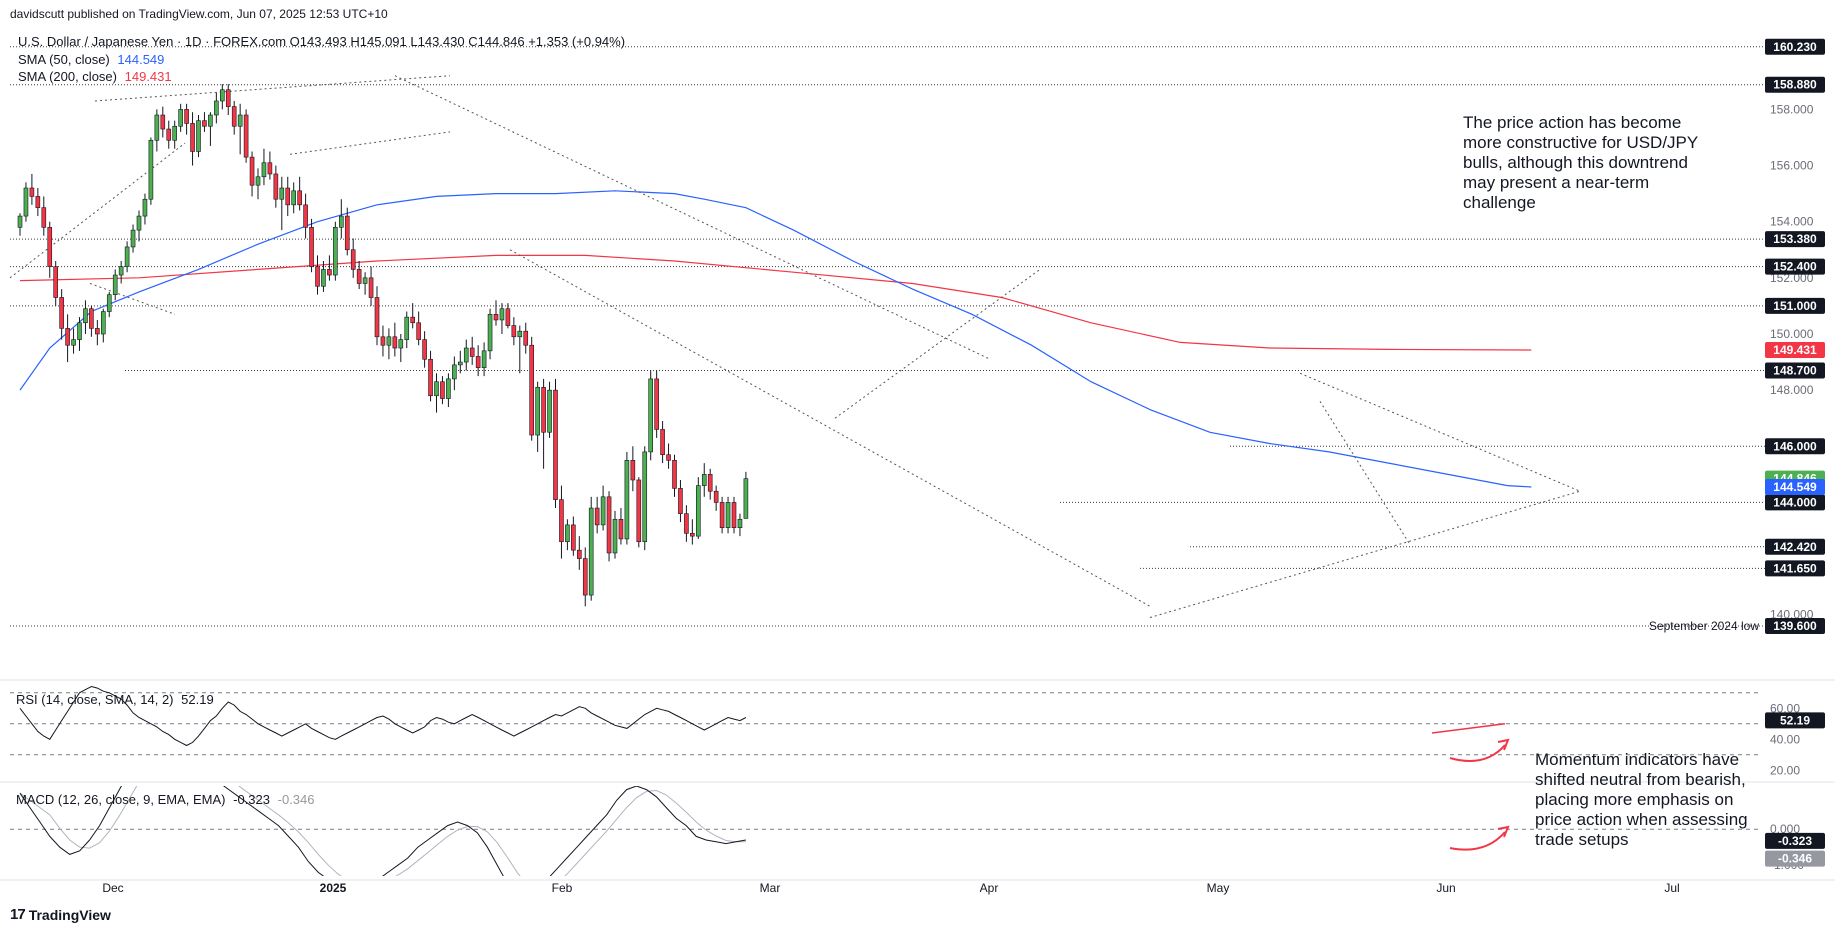 The height and width of the screenshot is (932, 1835). I want to click on brand-name: TradingView, so click(69, 914).